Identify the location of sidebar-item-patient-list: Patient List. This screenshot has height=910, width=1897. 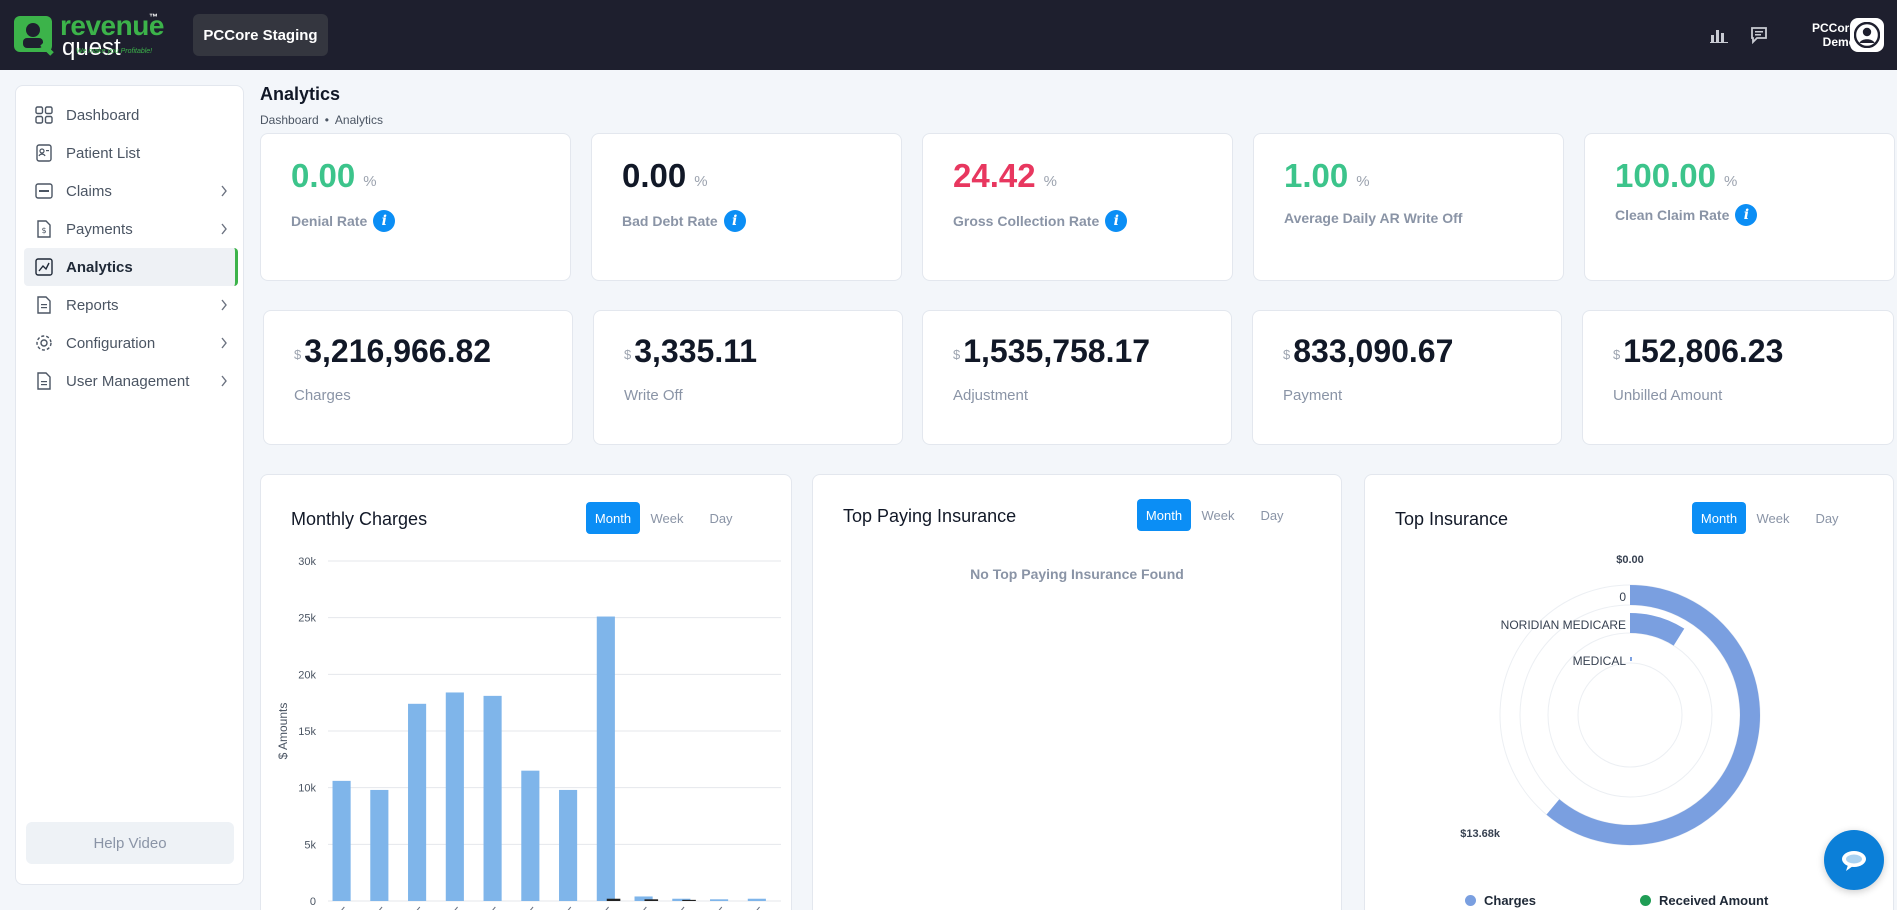
(131, 153).